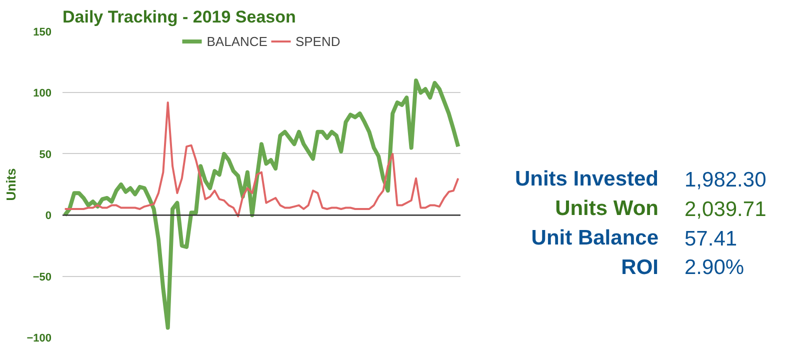 This screenshot has height=342, width=794. Describe the element at coordinates (48, 216) in the screenshot. I see `y-tick-label: 0` at that location.